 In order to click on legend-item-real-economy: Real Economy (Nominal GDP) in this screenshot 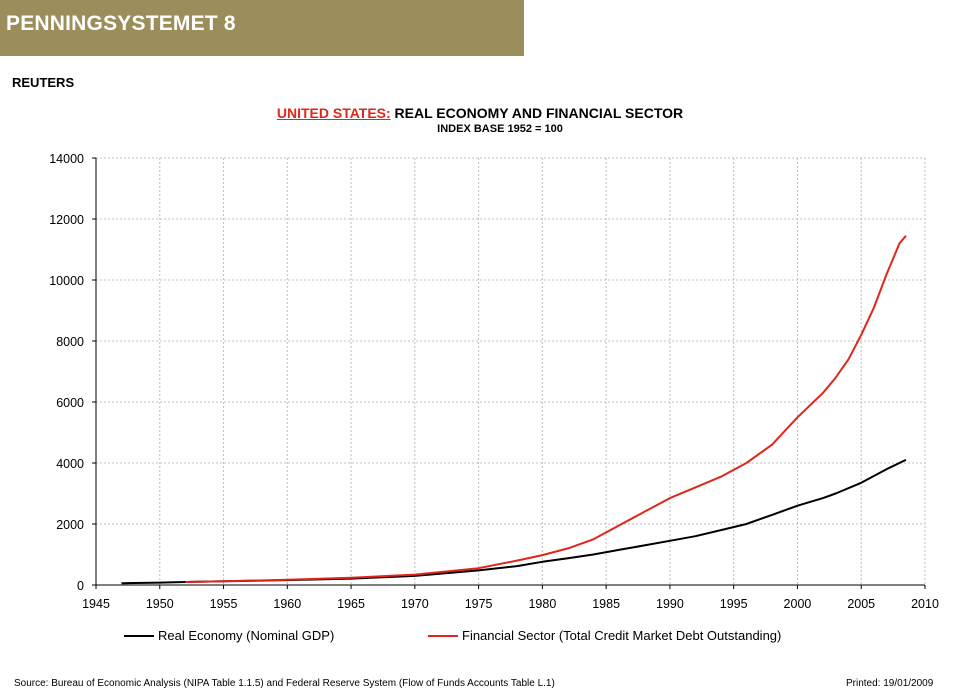, I will do `click(229, 635)`.